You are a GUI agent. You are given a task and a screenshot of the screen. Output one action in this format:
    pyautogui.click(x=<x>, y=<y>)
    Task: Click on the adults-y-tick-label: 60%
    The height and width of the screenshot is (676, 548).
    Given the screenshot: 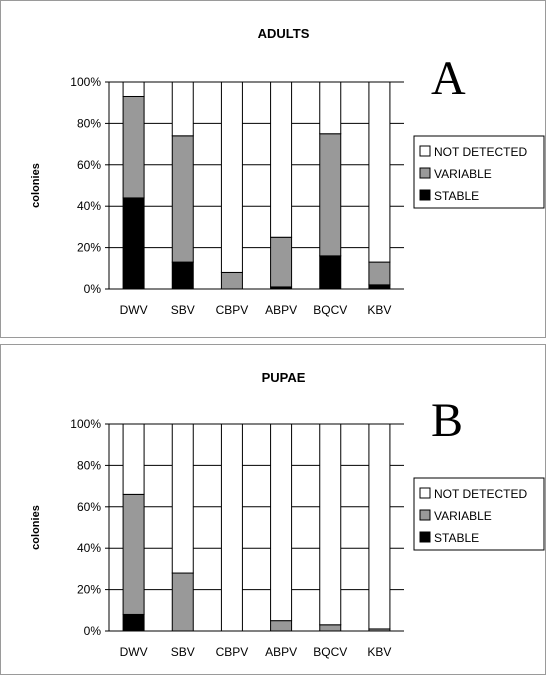 What is the action you would take?
    pyautogui.click(x=89, y=165)
    